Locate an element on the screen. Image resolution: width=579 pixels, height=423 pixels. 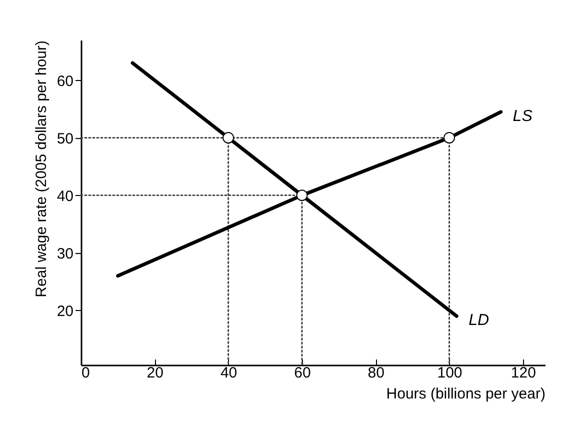
y-axis-title: Real wage rate (2005 dollars per hour) is located at coordinates (41, 169).